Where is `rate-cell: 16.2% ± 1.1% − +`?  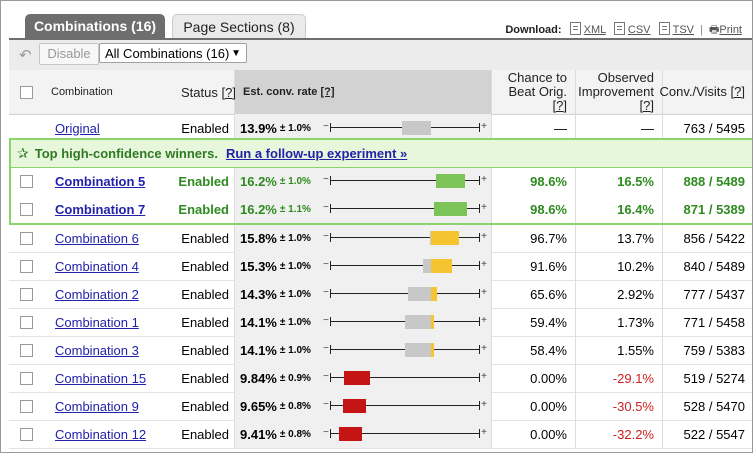
rate-cell: 16.2% ± 1.1% − + is located at coordinates (363, 209).